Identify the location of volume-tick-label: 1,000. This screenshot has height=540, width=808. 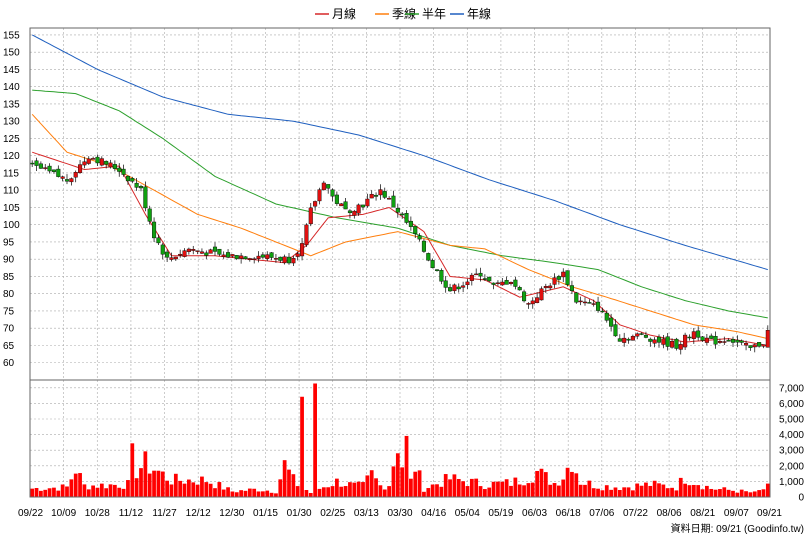
(791, 482).